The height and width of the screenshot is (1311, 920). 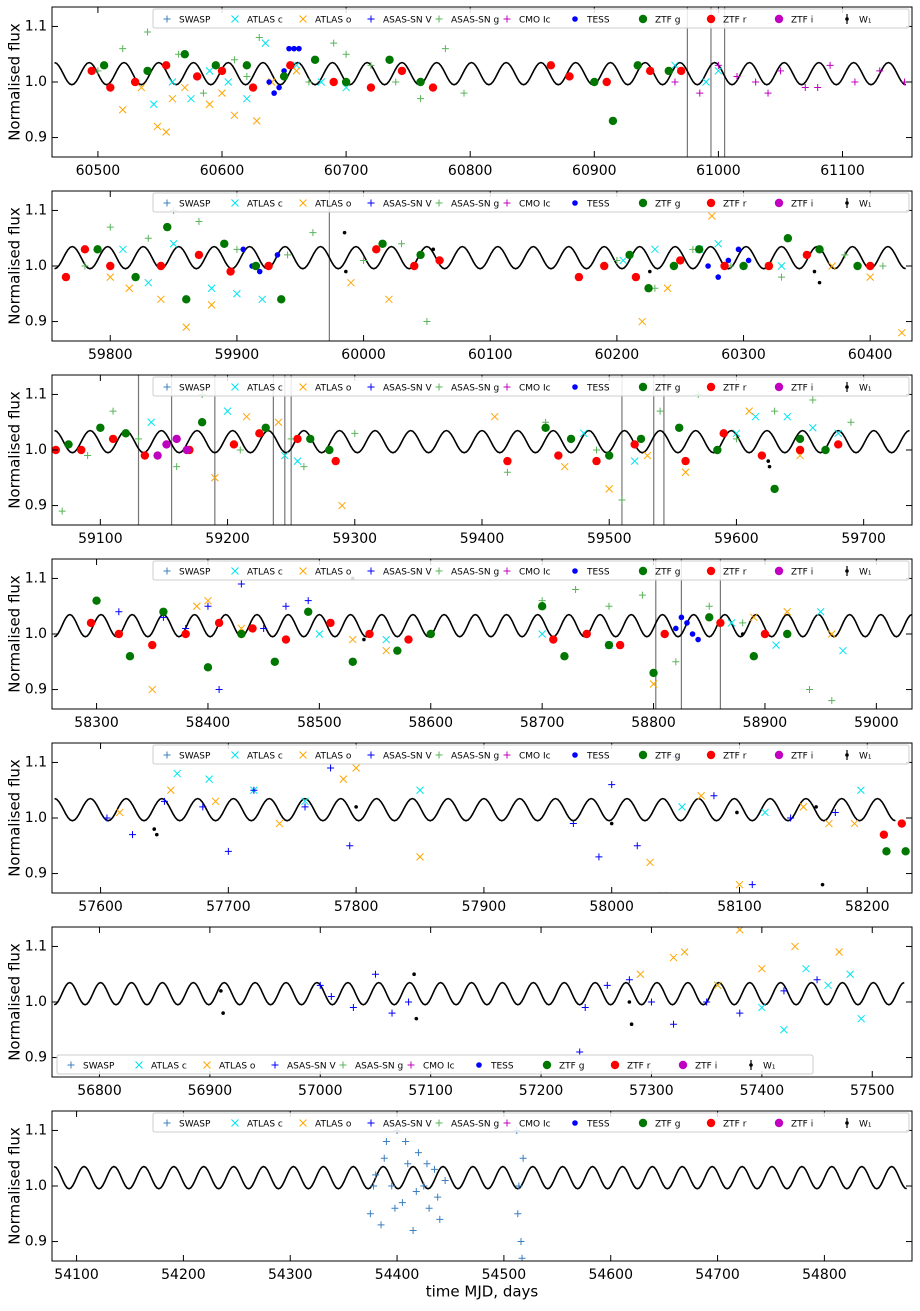 I want to click on plot-area, so click(x=480, y=1193).